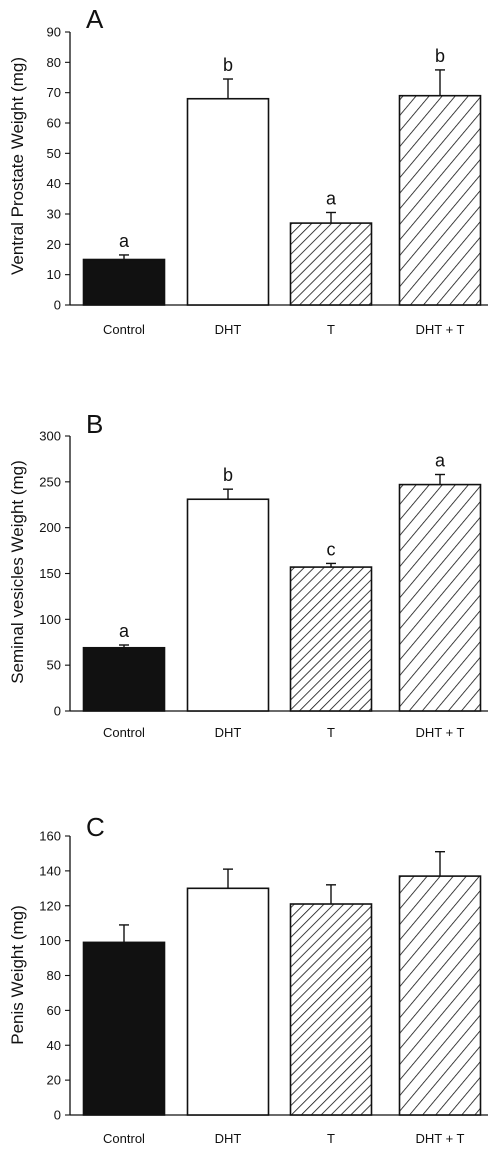  I want to click on panel-label-c: C, so click(95, 827).